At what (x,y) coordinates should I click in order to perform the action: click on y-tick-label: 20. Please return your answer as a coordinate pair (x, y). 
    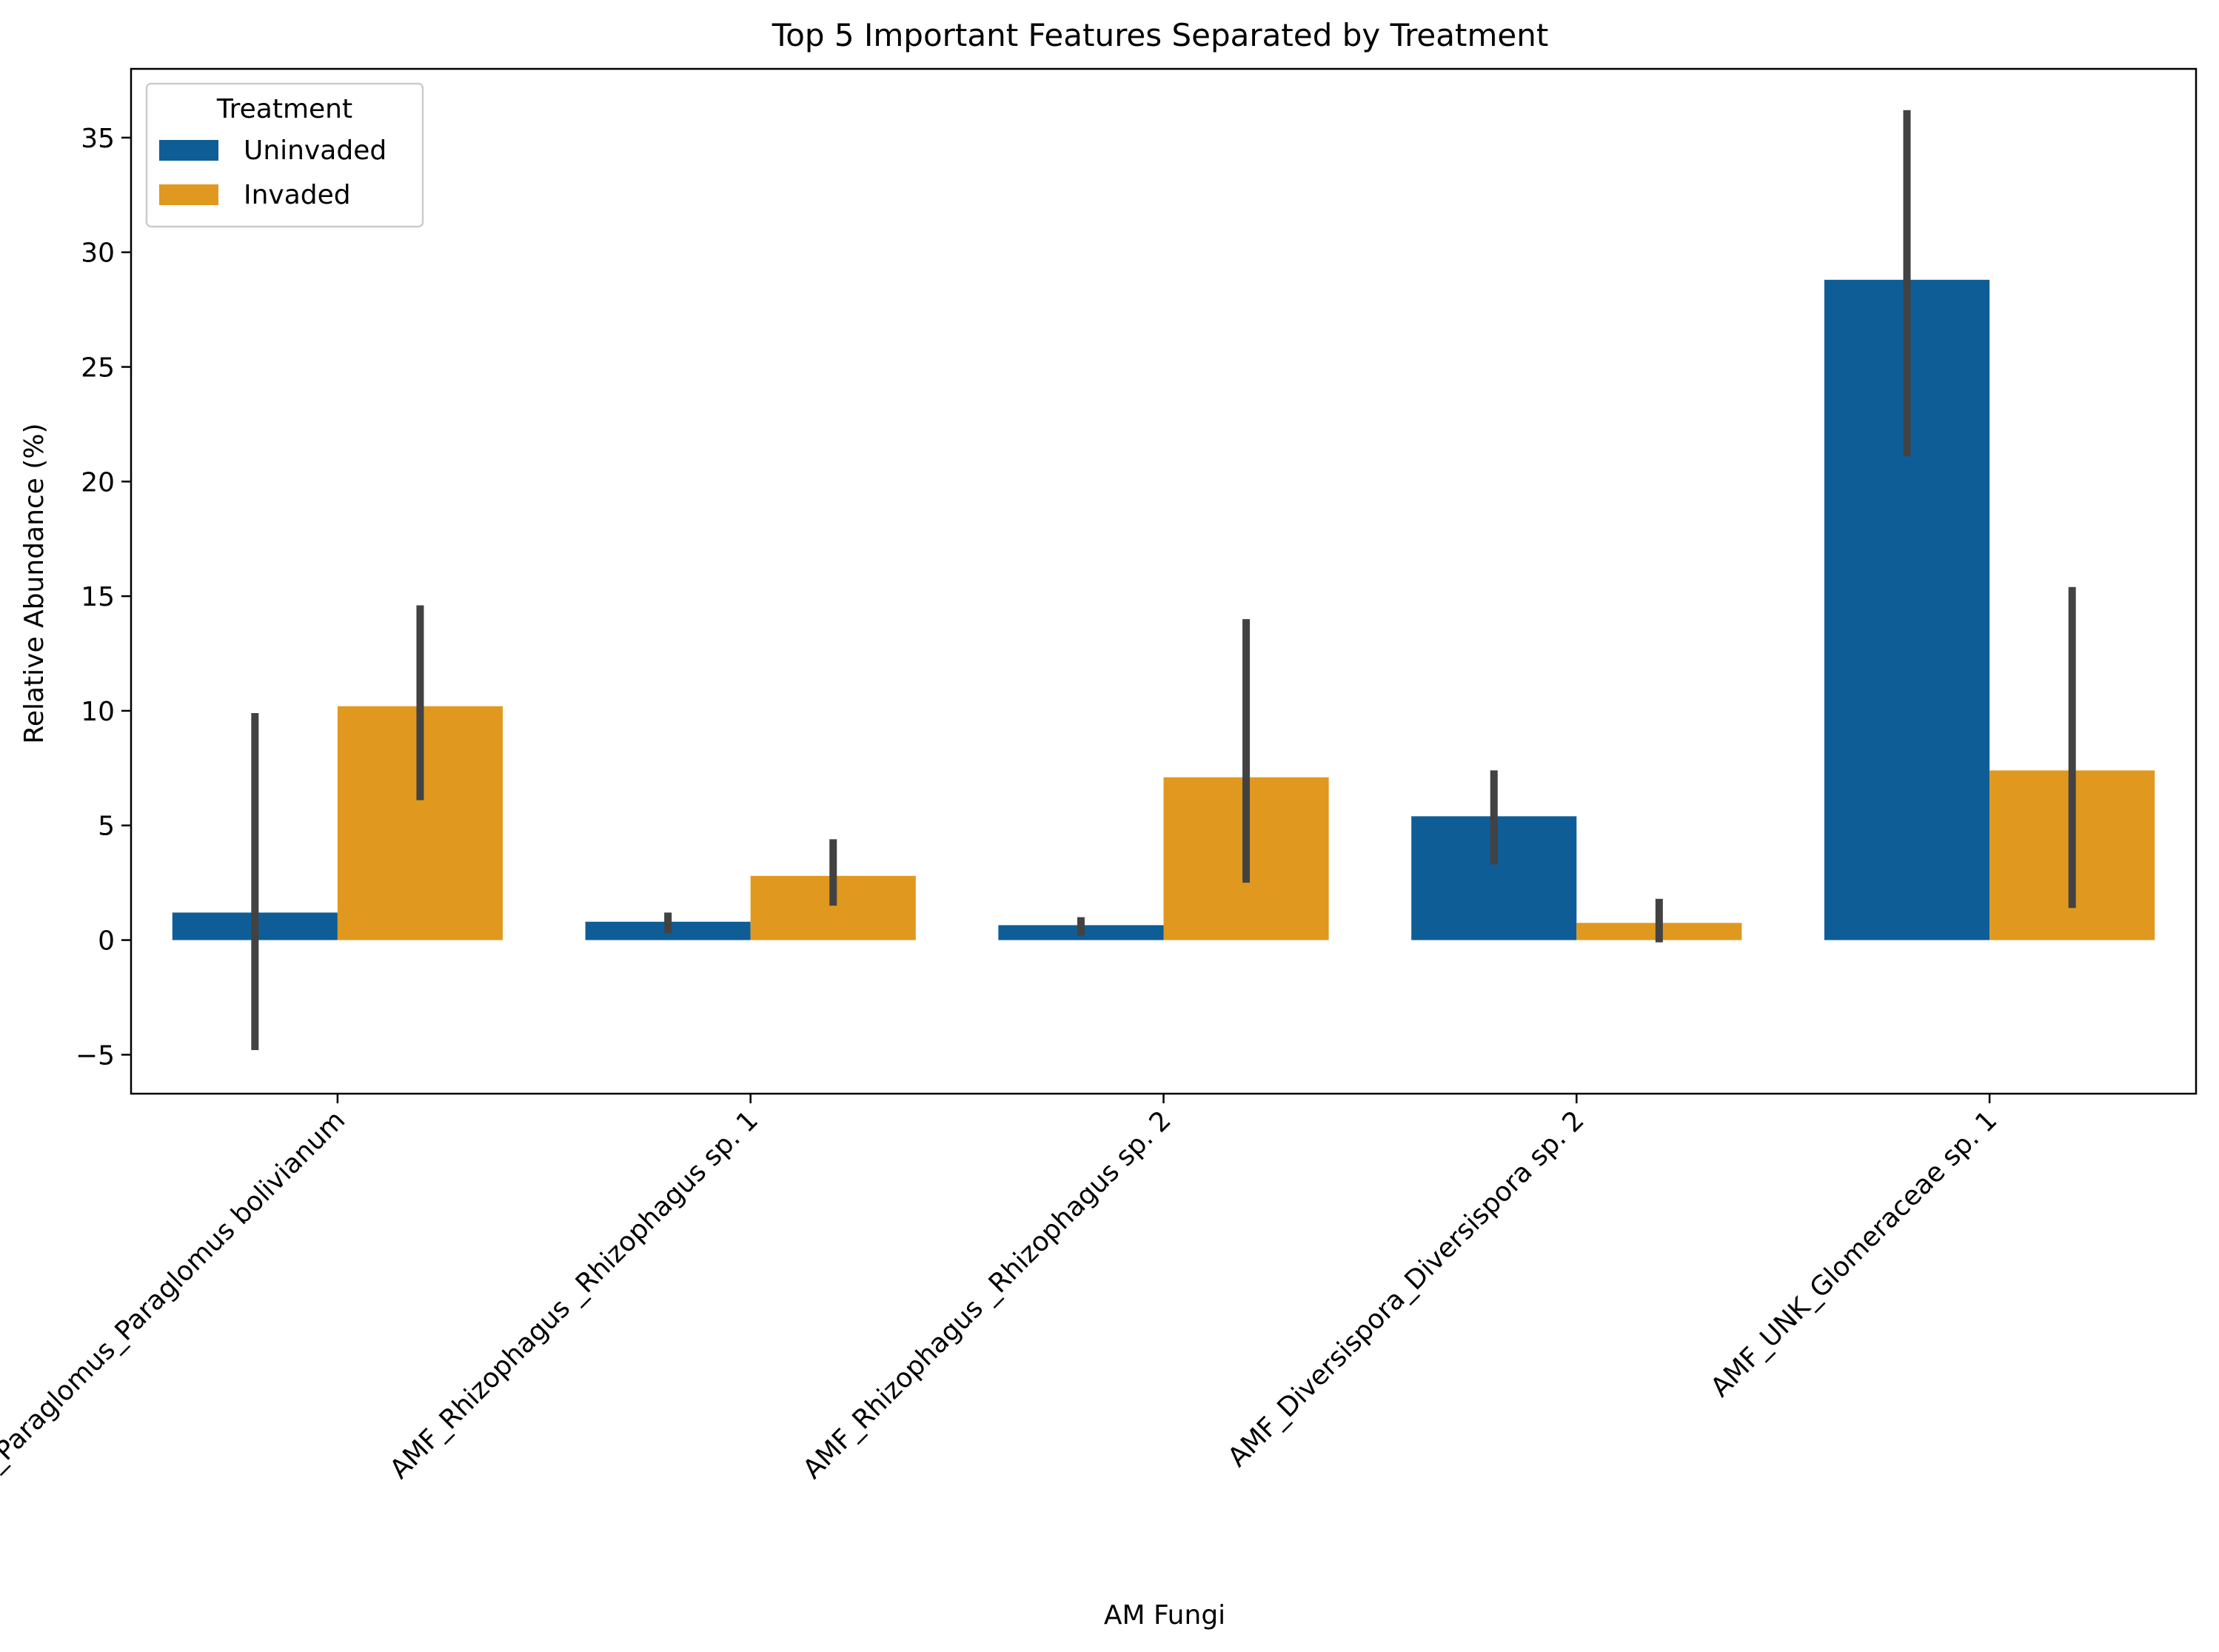
    Looking at the image, I should click on (98, 483).